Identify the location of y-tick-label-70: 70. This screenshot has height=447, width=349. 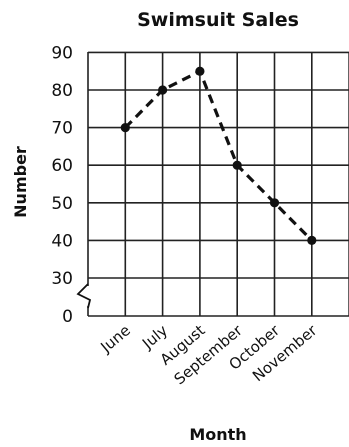
(62, 129).